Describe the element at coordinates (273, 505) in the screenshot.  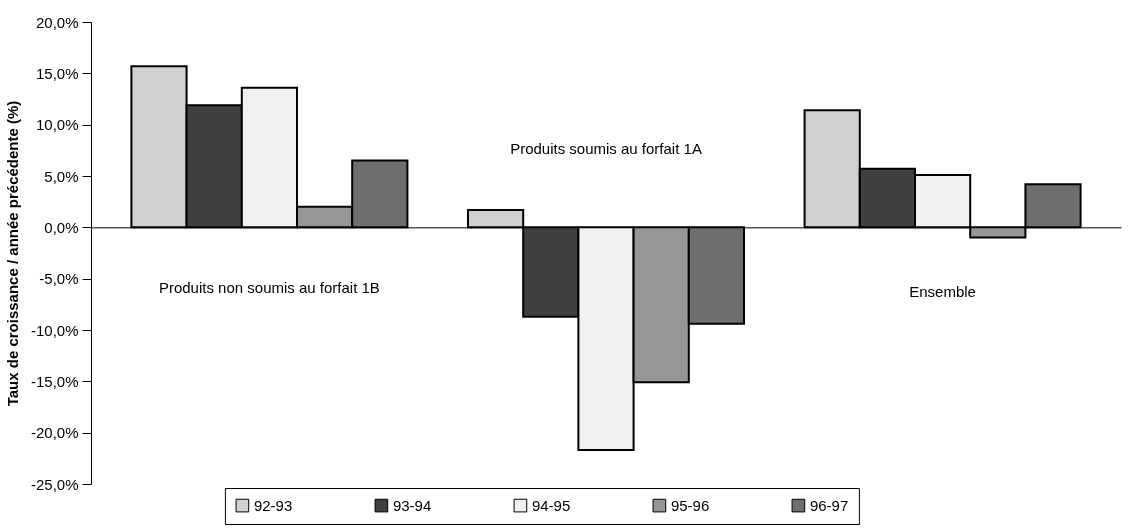
I see `legend-label: 92-93` at that location.